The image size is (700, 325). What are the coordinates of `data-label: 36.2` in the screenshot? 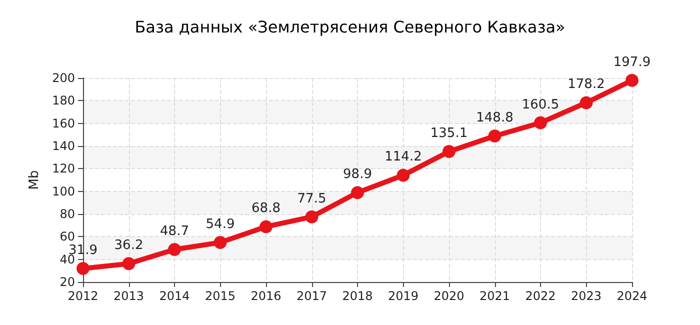 It's located at (129, 246).